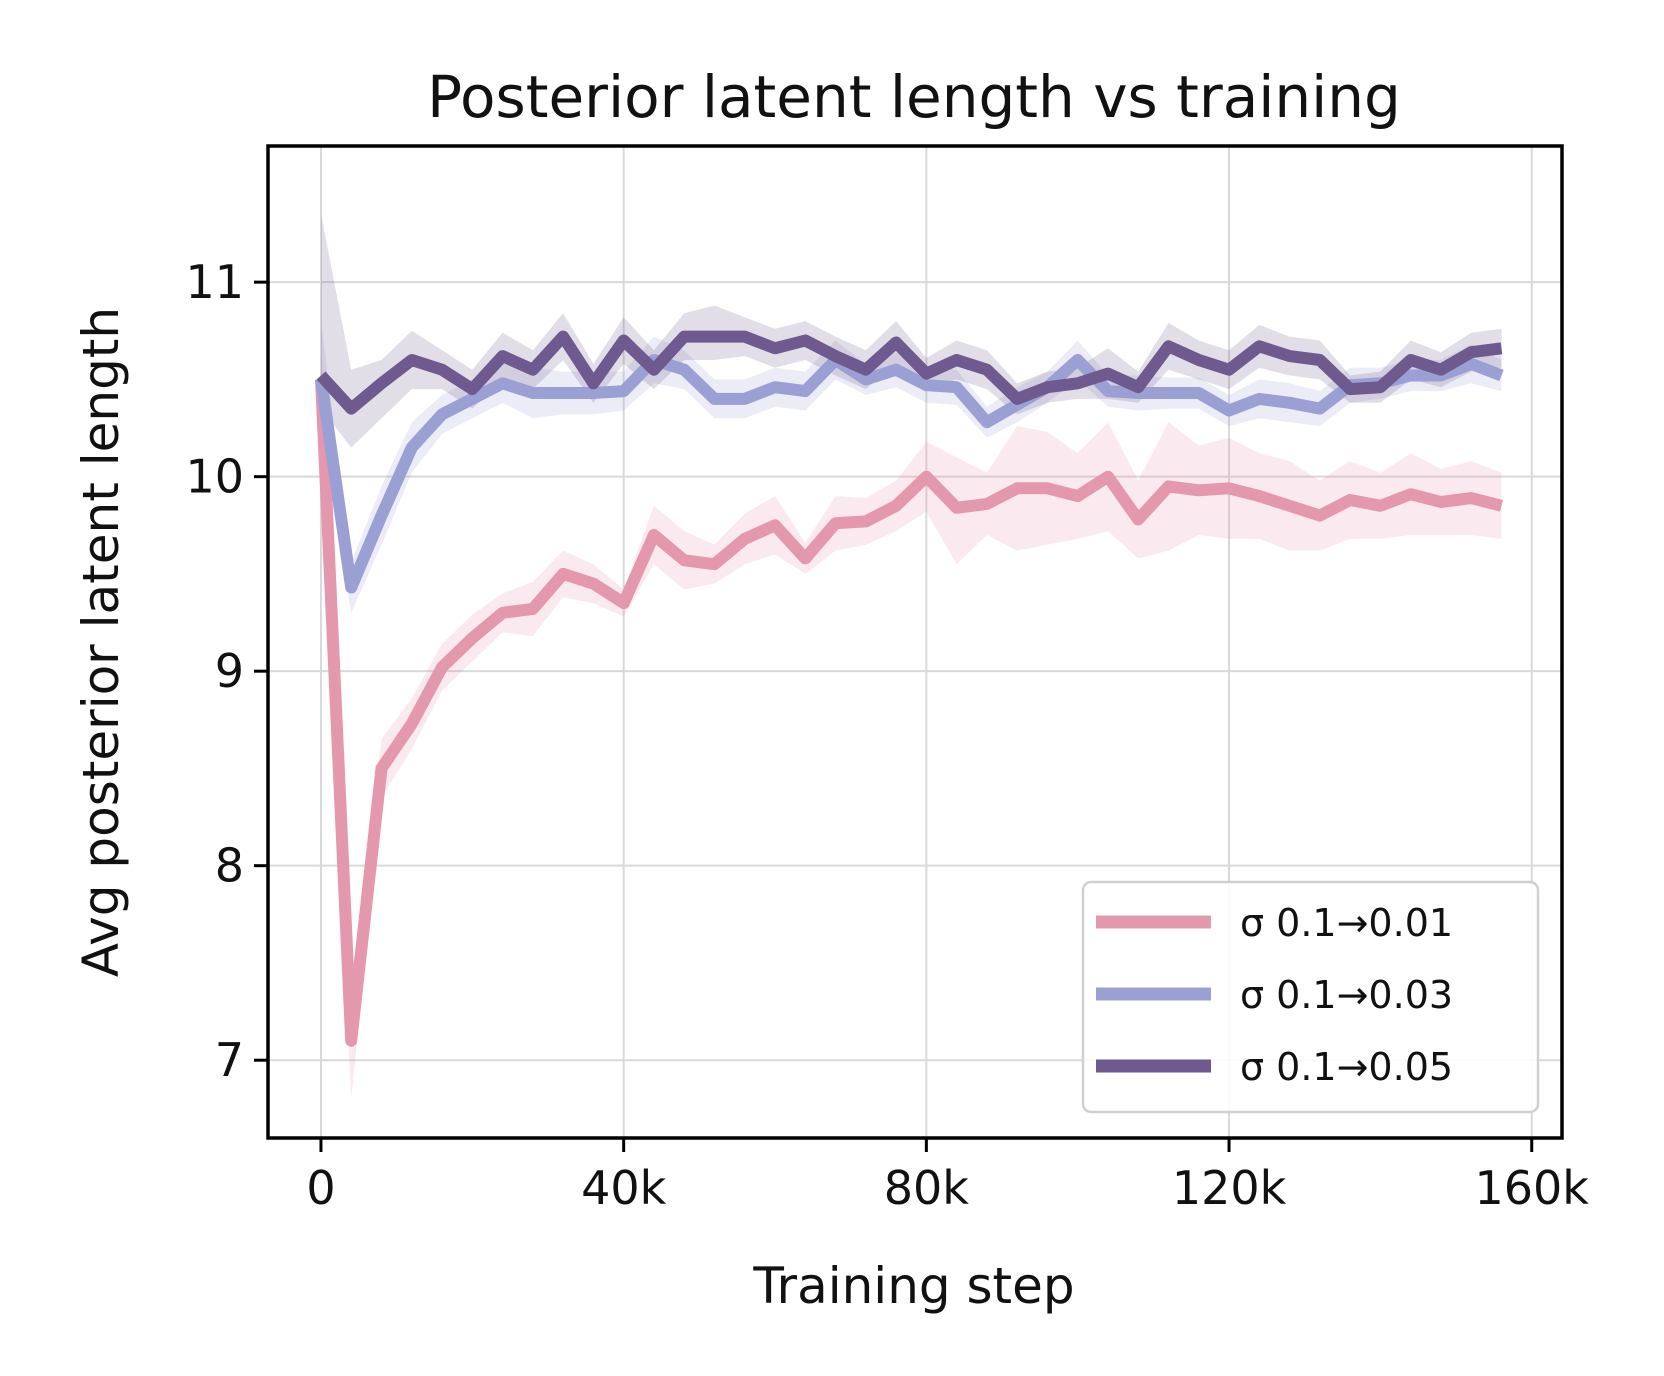 Image resolution: width=1664 pixels, height=1376 pixels. I want to click on x-axis-label: Training step, so click(913, 1286).